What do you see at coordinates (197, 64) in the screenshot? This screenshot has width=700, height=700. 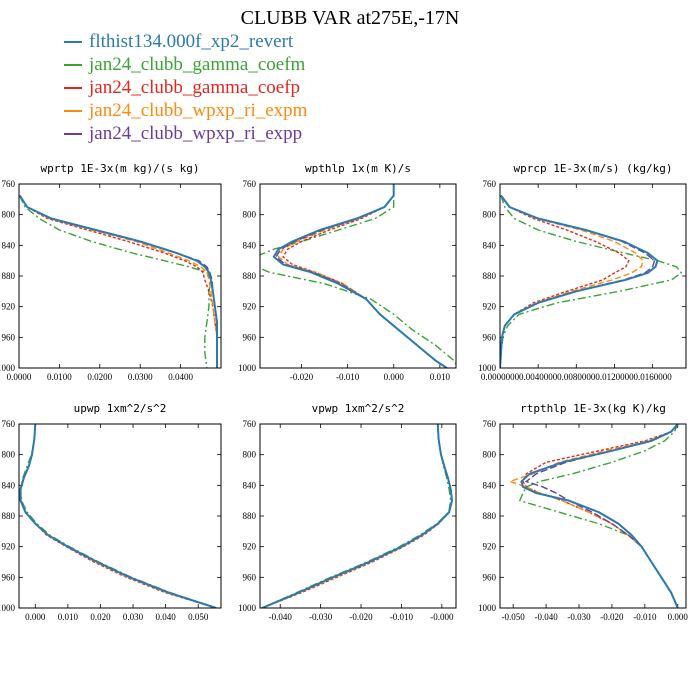 I see `legend-label: jan24_clubb_gamma_coefm` at bounding box center [197, 64].